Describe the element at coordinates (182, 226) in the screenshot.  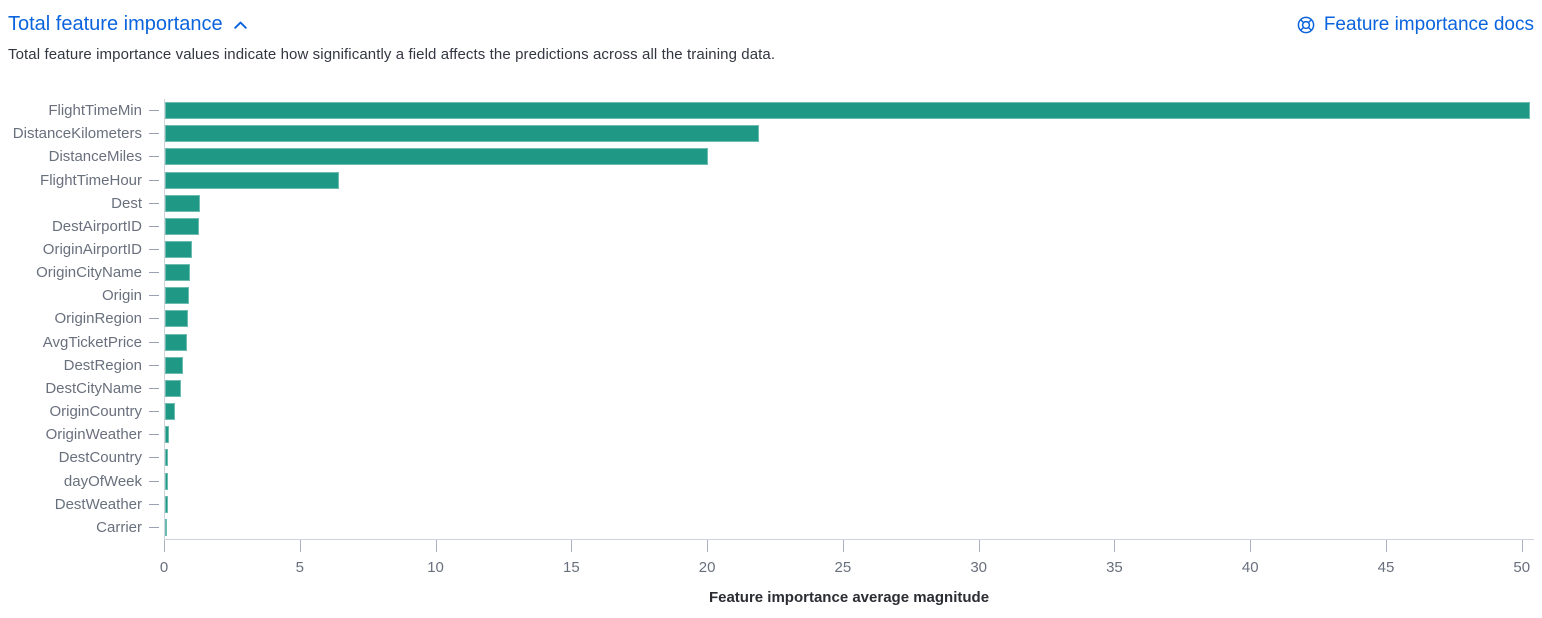
I see `bar-DestAirportID` at that location.